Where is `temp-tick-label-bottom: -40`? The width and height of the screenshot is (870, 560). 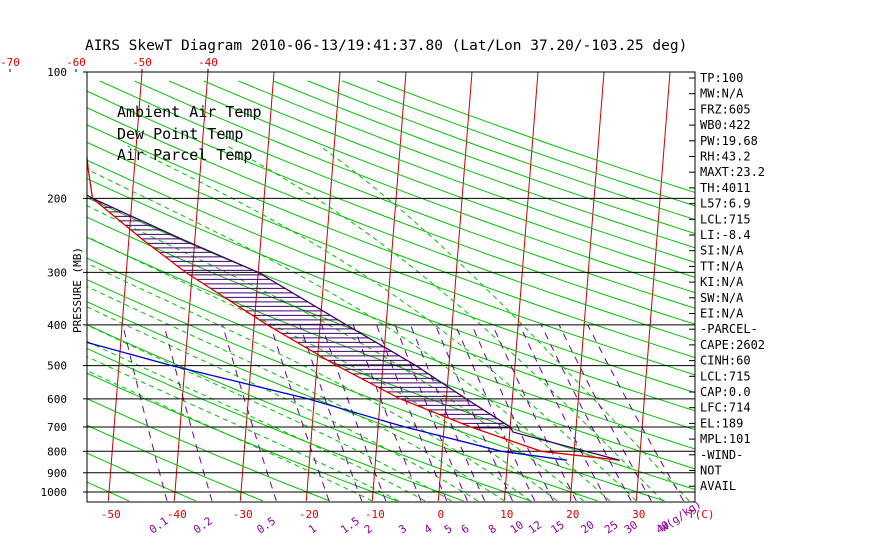 temp-tick-label-bottom: -40 is located at coordinates (177, 514).